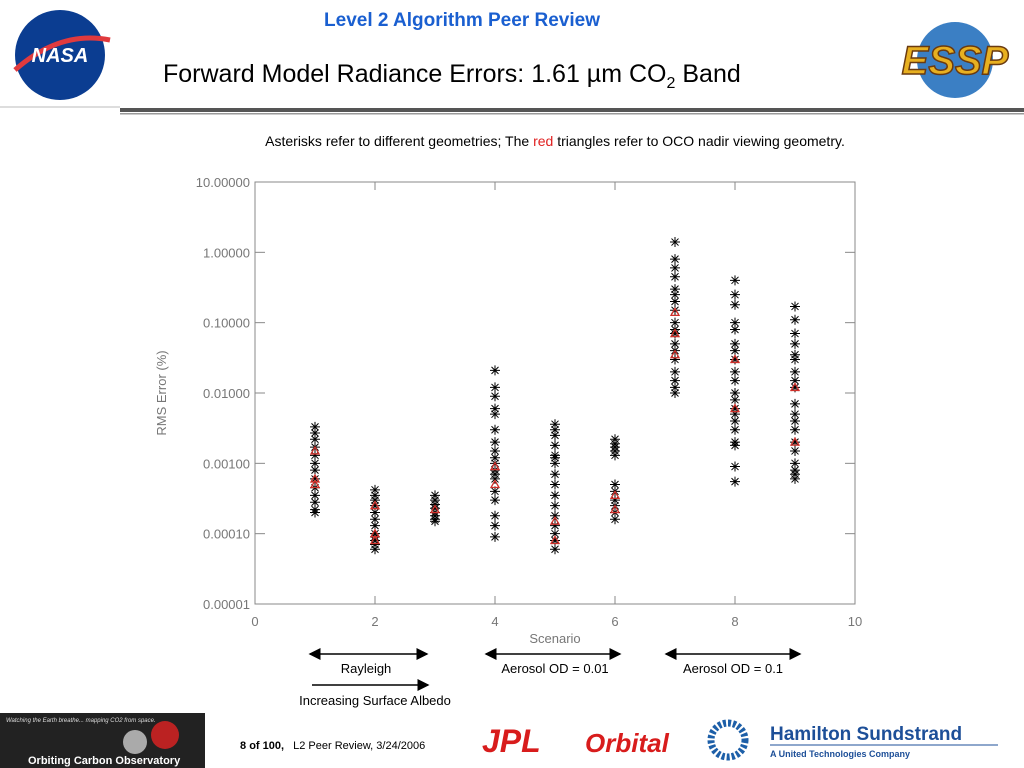 Image resolution: width=1024 pixels, height=768 pixels. Describe the element at coordinates (728, 740) in the screenshot. I see `hs-emblem` at that location.